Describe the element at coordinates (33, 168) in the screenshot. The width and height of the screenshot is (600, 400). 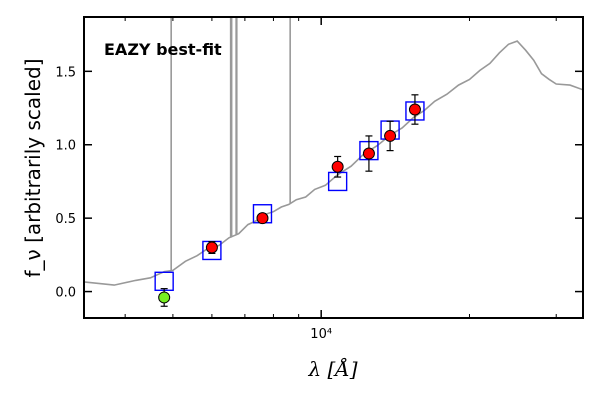
I see `y-axis-label: f_ν [arbitrarily scaled]` at that location.